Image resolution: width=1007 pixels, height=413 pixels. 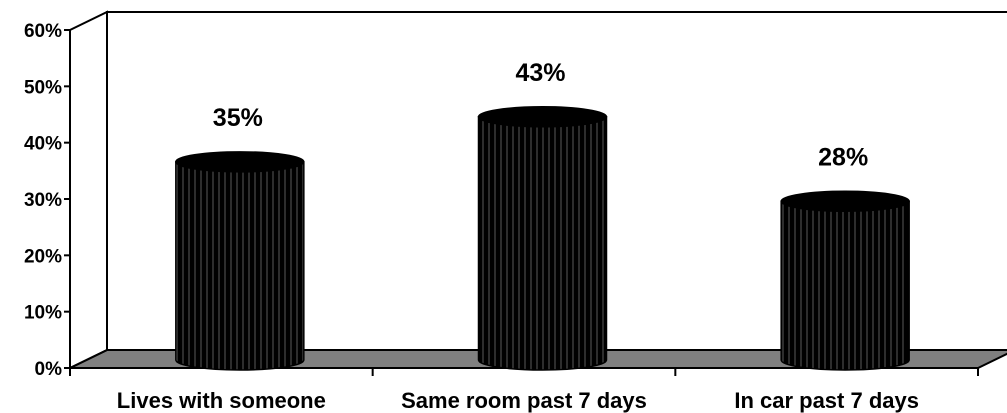 I want to click on x-category-label: Same room past 7 days, so click(x=524, y=400).